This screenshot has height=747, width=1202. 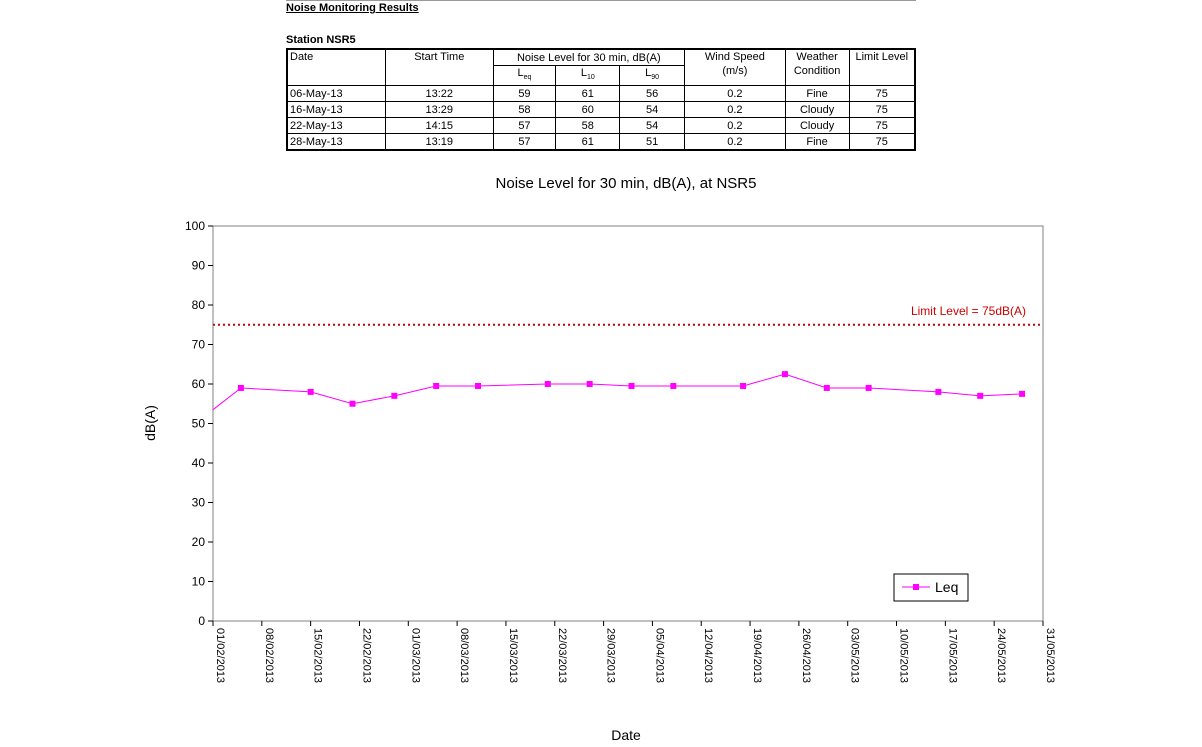 What do you see at coordinates (220, 655) in the screenshot?
I see `x-tick-label: 01/02/2013` at bounding box center [220, 655].